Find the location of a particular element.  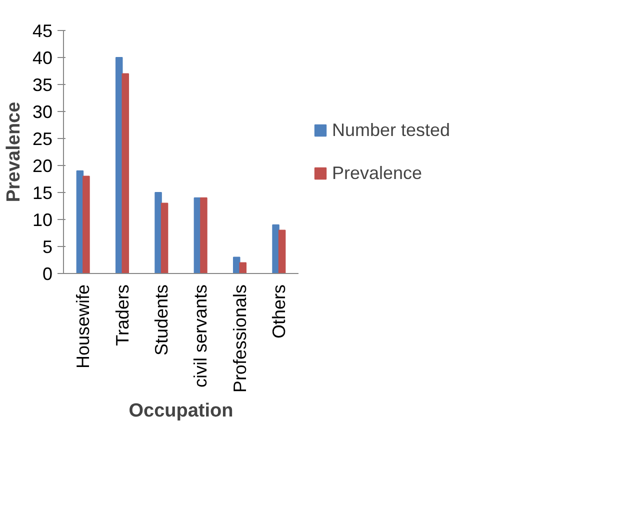

y-tick-label: 0 is located at coordinates (47, 274).